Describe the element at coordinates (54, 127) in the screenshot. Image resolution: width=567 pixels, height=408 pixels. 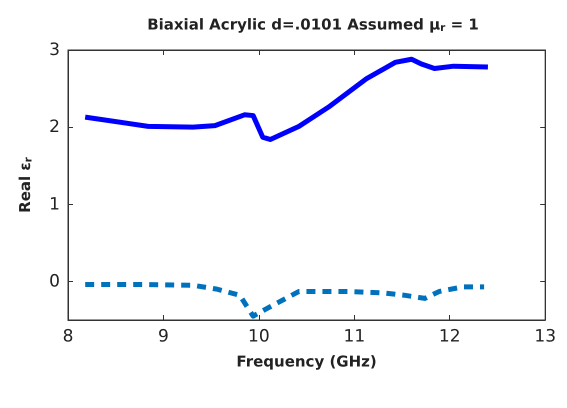
I see `y-tick-label: 2` at that location.